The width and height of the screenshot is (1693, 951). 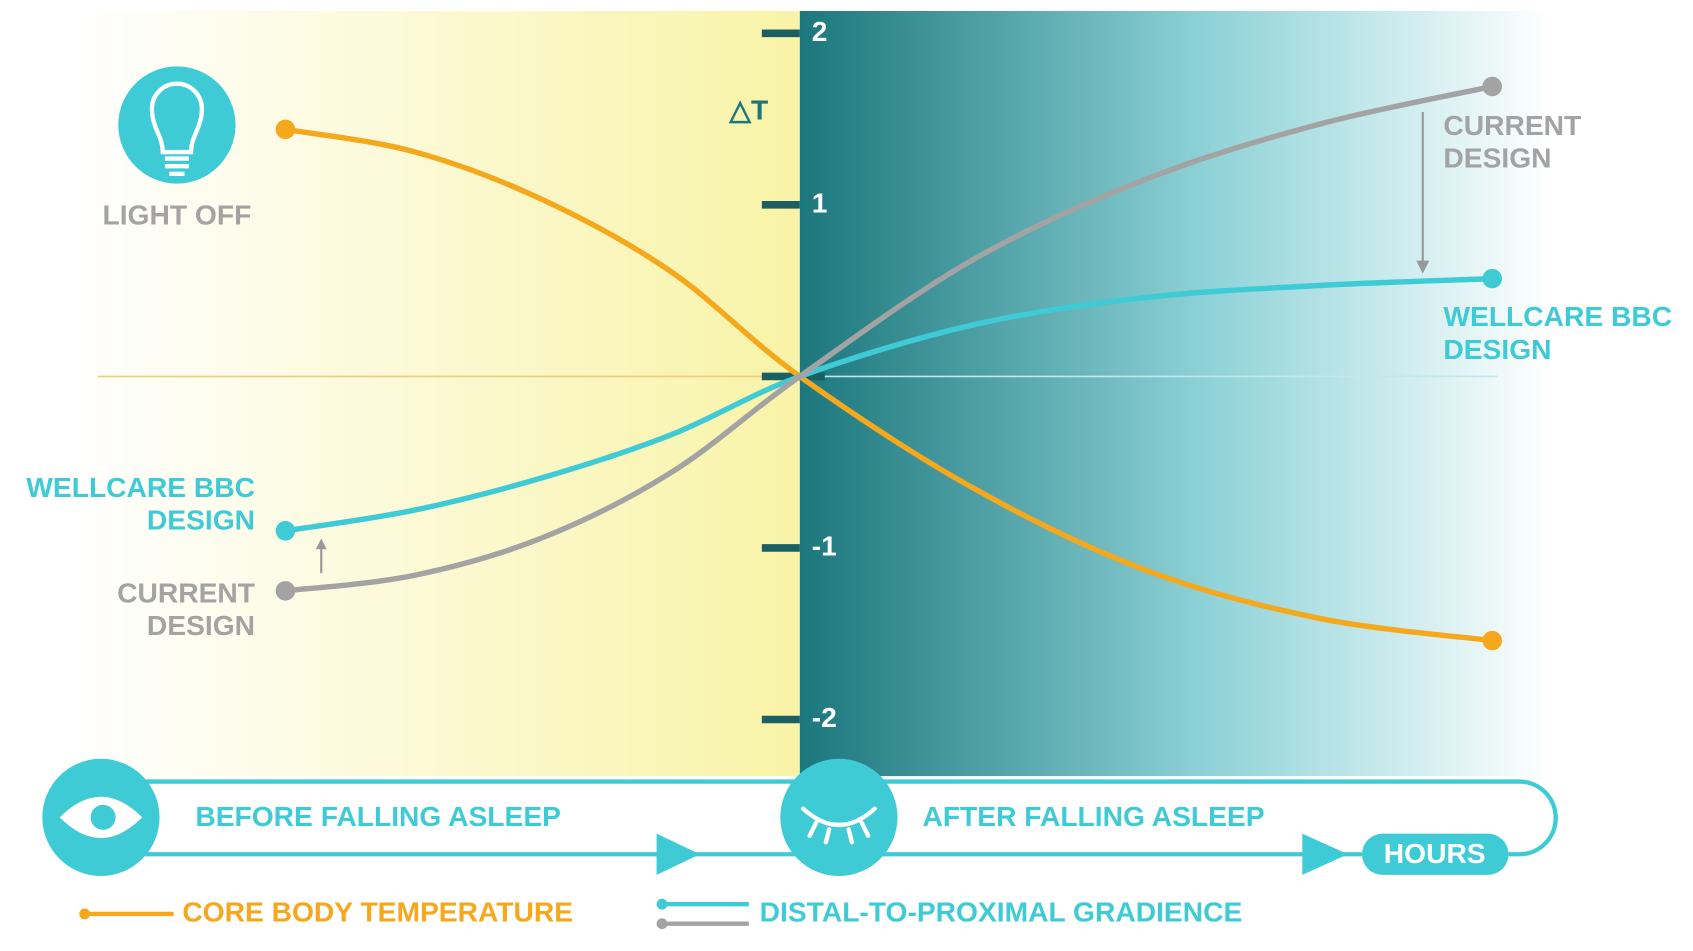 I want to click on y-tick-label: 2, so click(x=820, y=31).